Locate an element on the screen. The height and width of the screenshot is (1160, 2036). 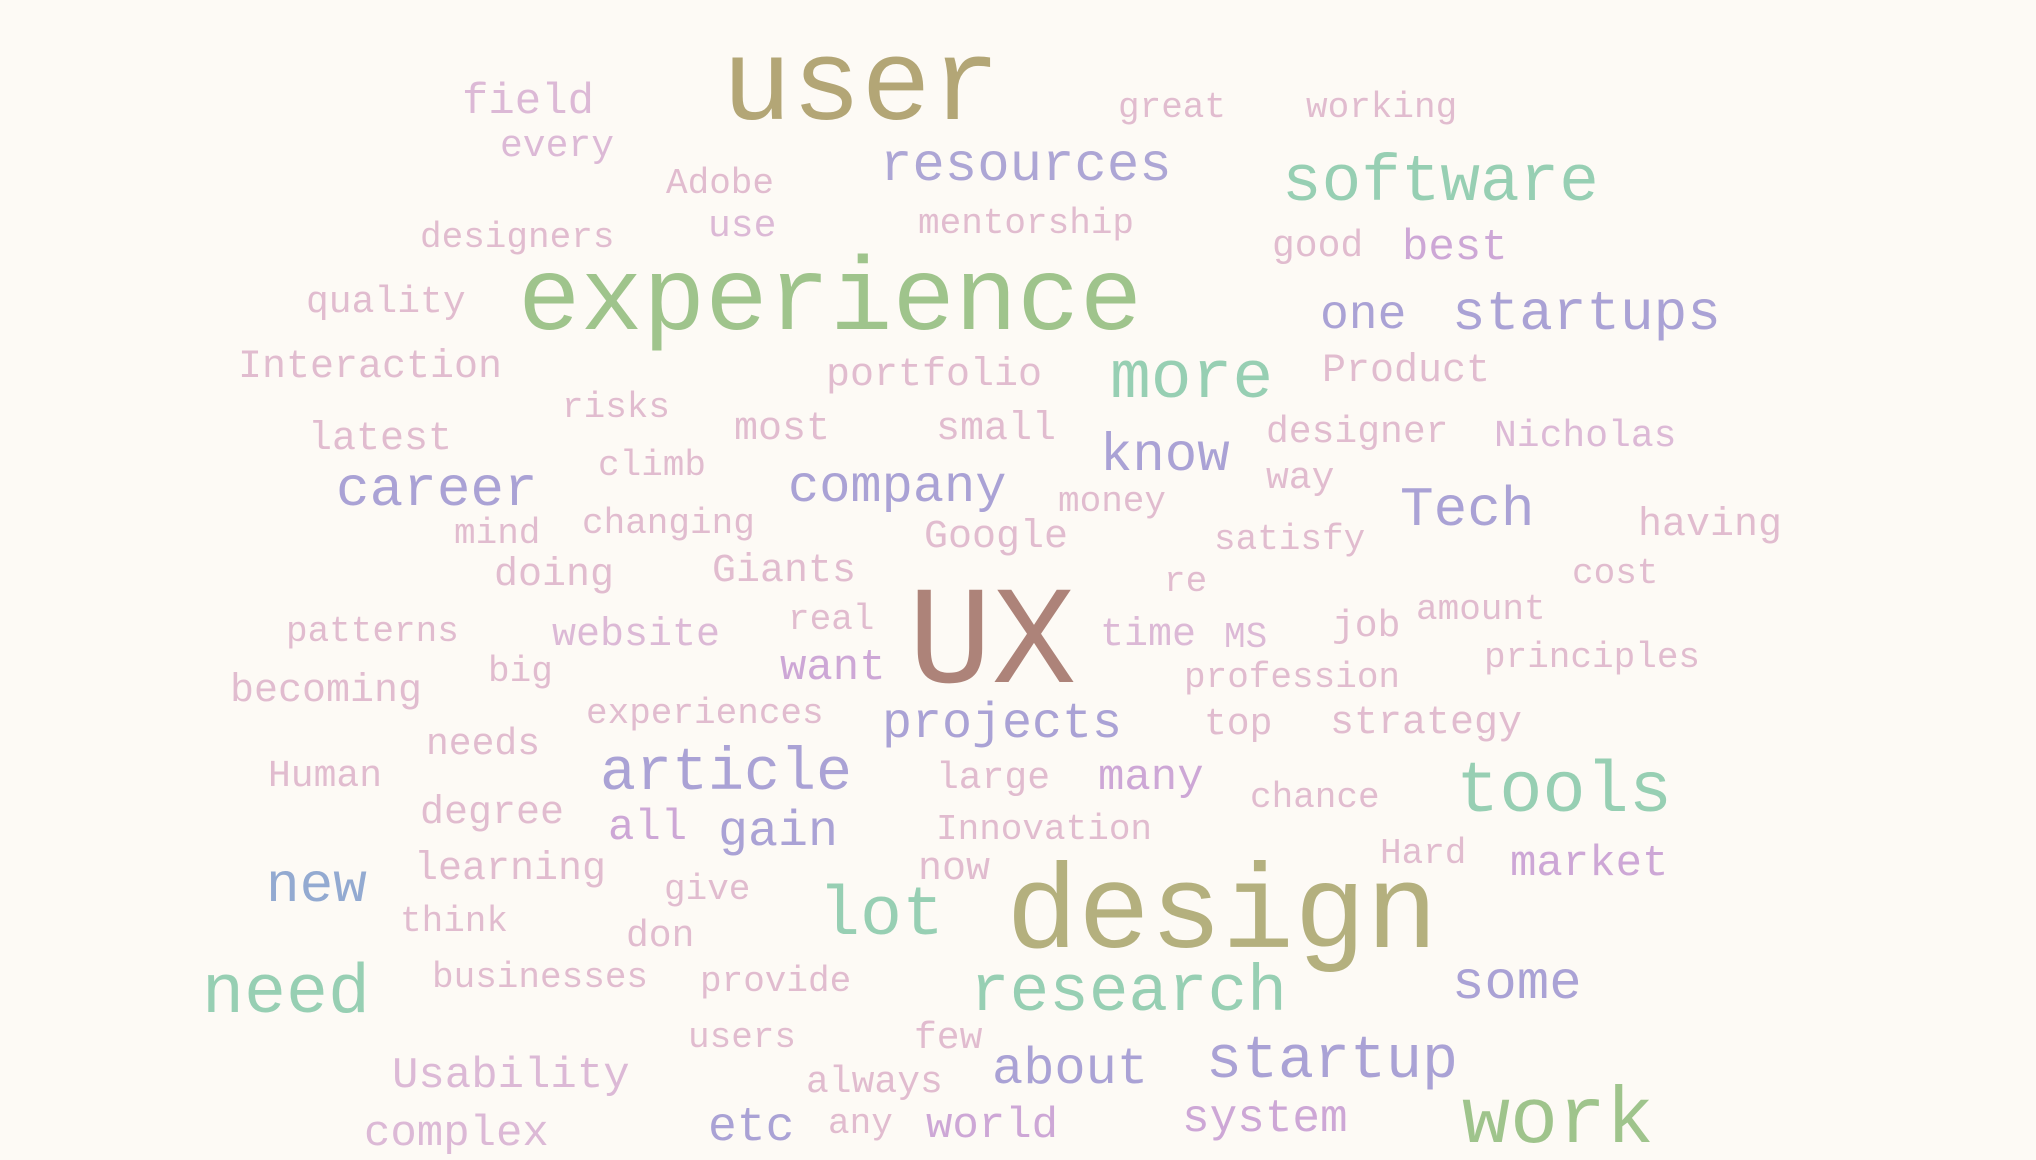
word-having: having is located at coordinates (1710, 525).